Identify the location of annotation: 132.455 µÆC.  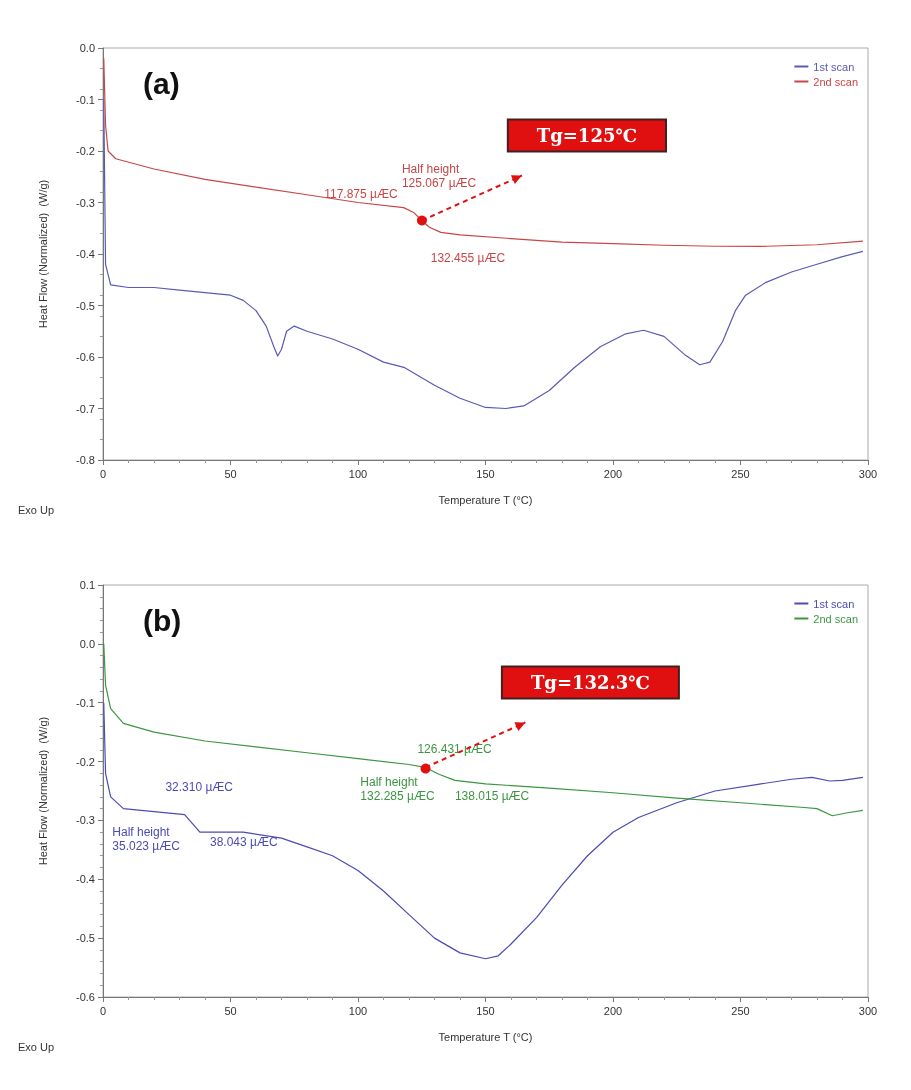
(468, 258).